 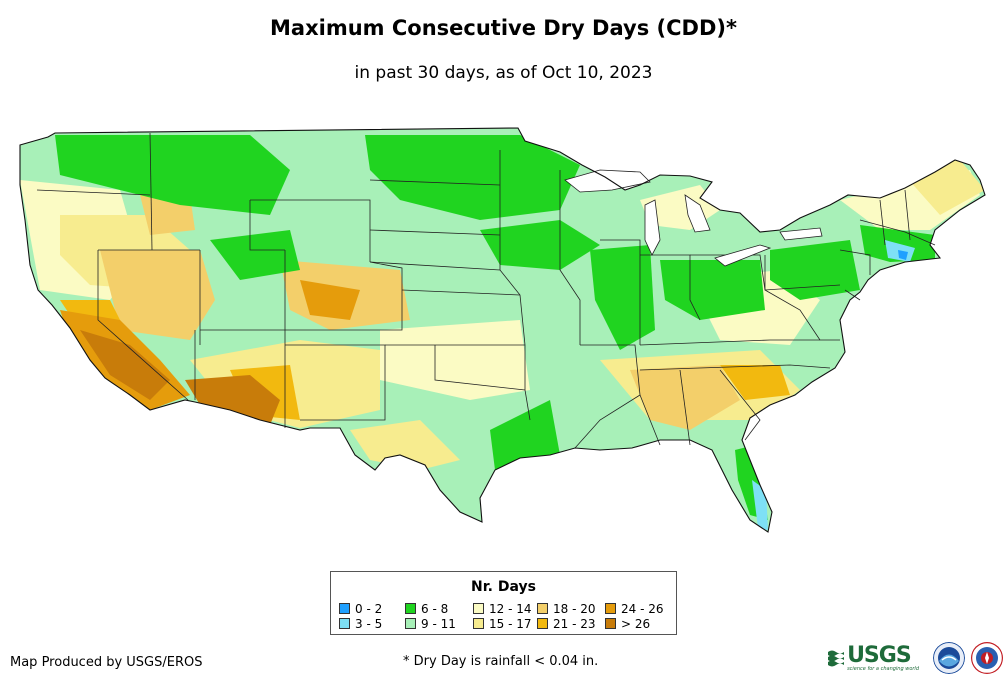 What do you see at coordinates (438, 624) in the screenshot?
I see `legend-label: 9 - 11` at bounding box center [438, 624].